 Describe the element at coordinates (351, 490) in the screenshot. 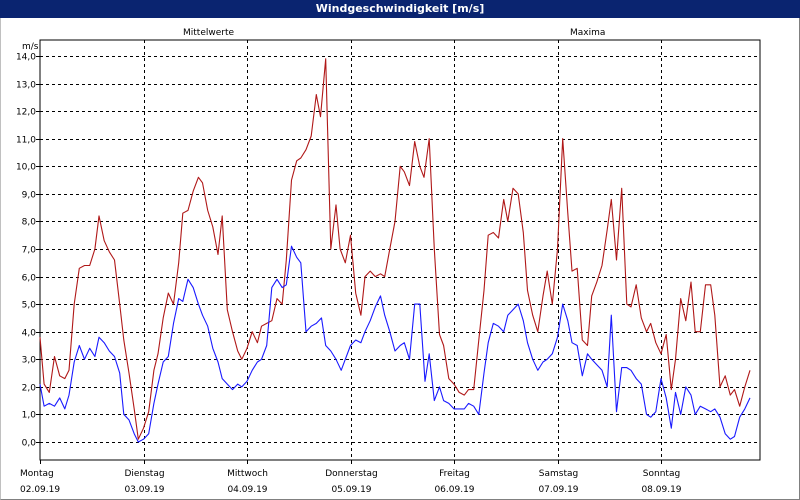

I see `x-tick-date-label: 05.09.19` at that location.